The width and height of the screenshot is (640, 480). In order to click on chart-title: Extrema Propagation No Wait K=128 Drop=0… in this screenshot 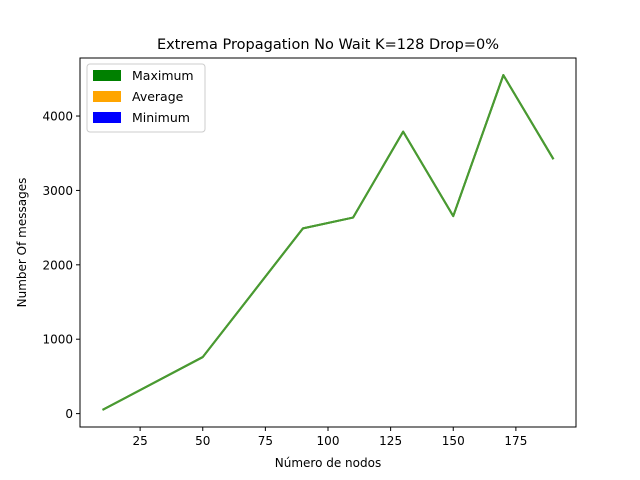, I will do `click(328, 45)`.